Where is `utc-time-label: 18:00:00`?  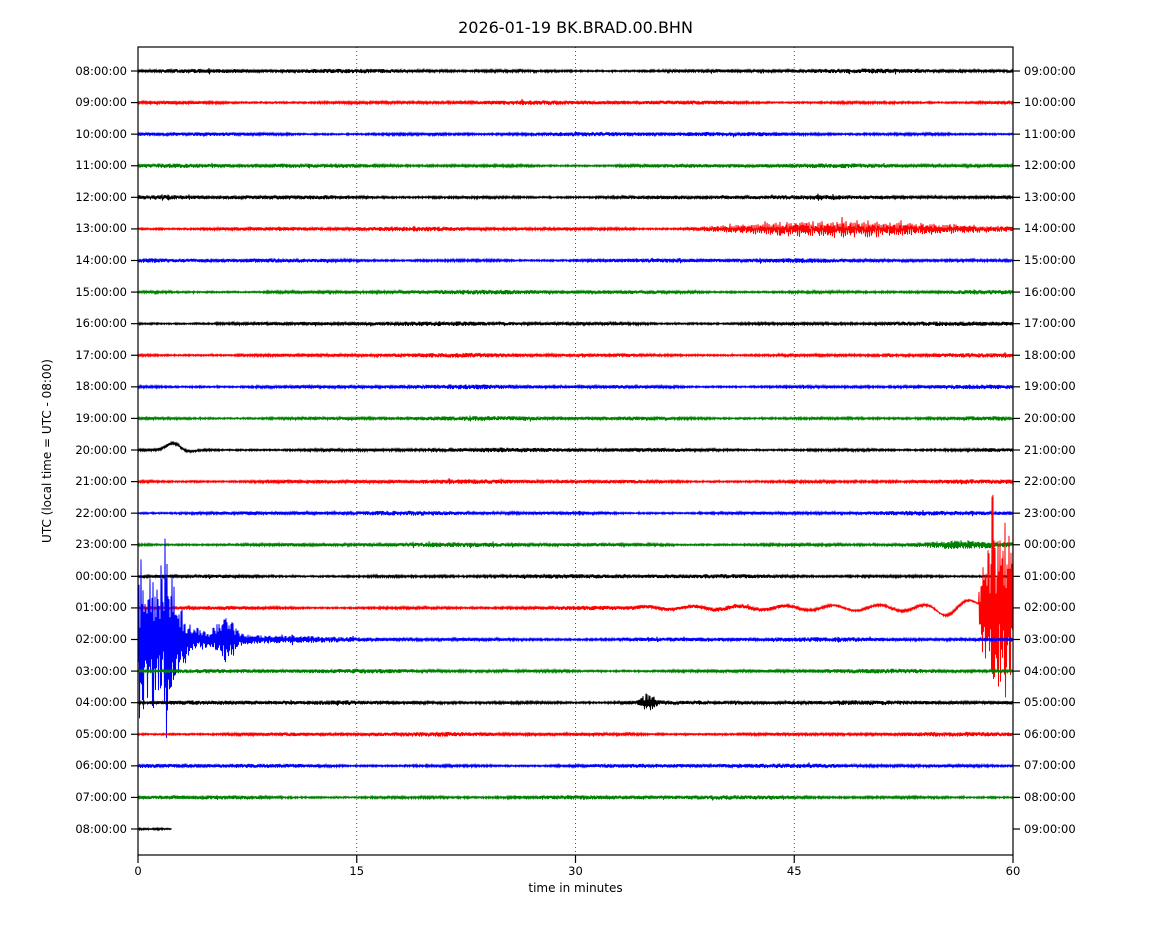 utc-time-label: 18:00:00 is located at coordinates (101, 386).